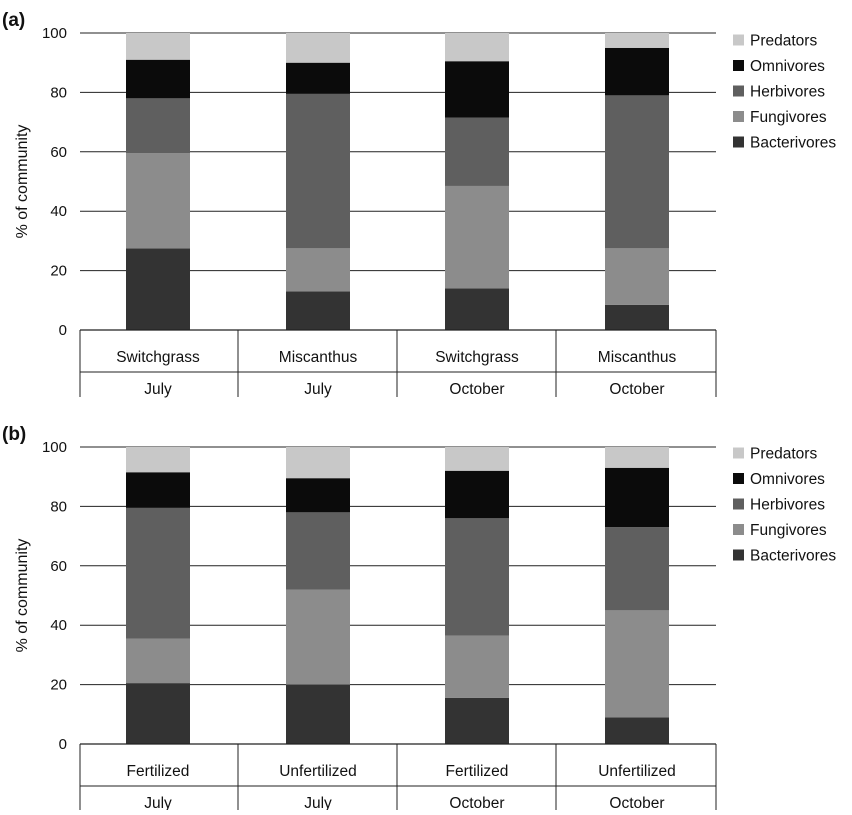  Describe the element at coordinates (13, 20) in the screenshot. I see `panel-label: (a)` at that location.